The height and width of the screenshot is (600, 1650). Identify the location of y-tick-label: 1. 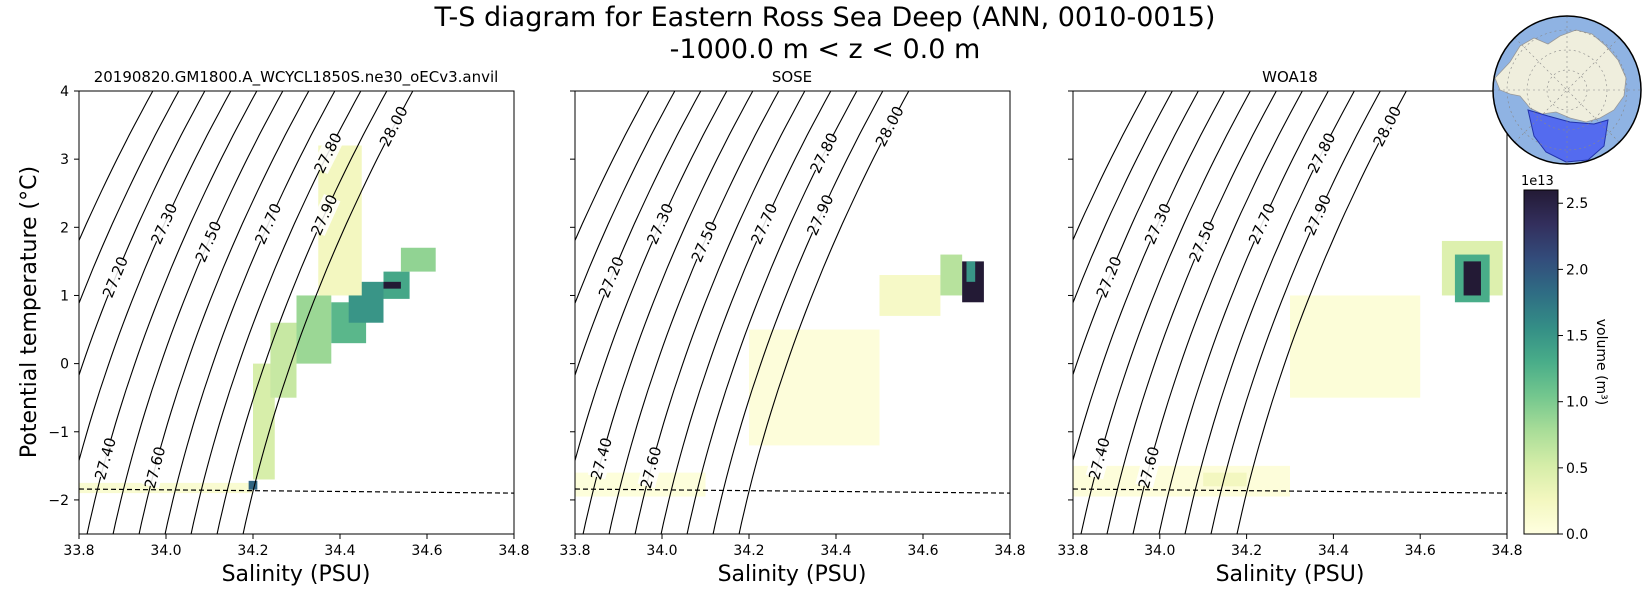
(64, 296).